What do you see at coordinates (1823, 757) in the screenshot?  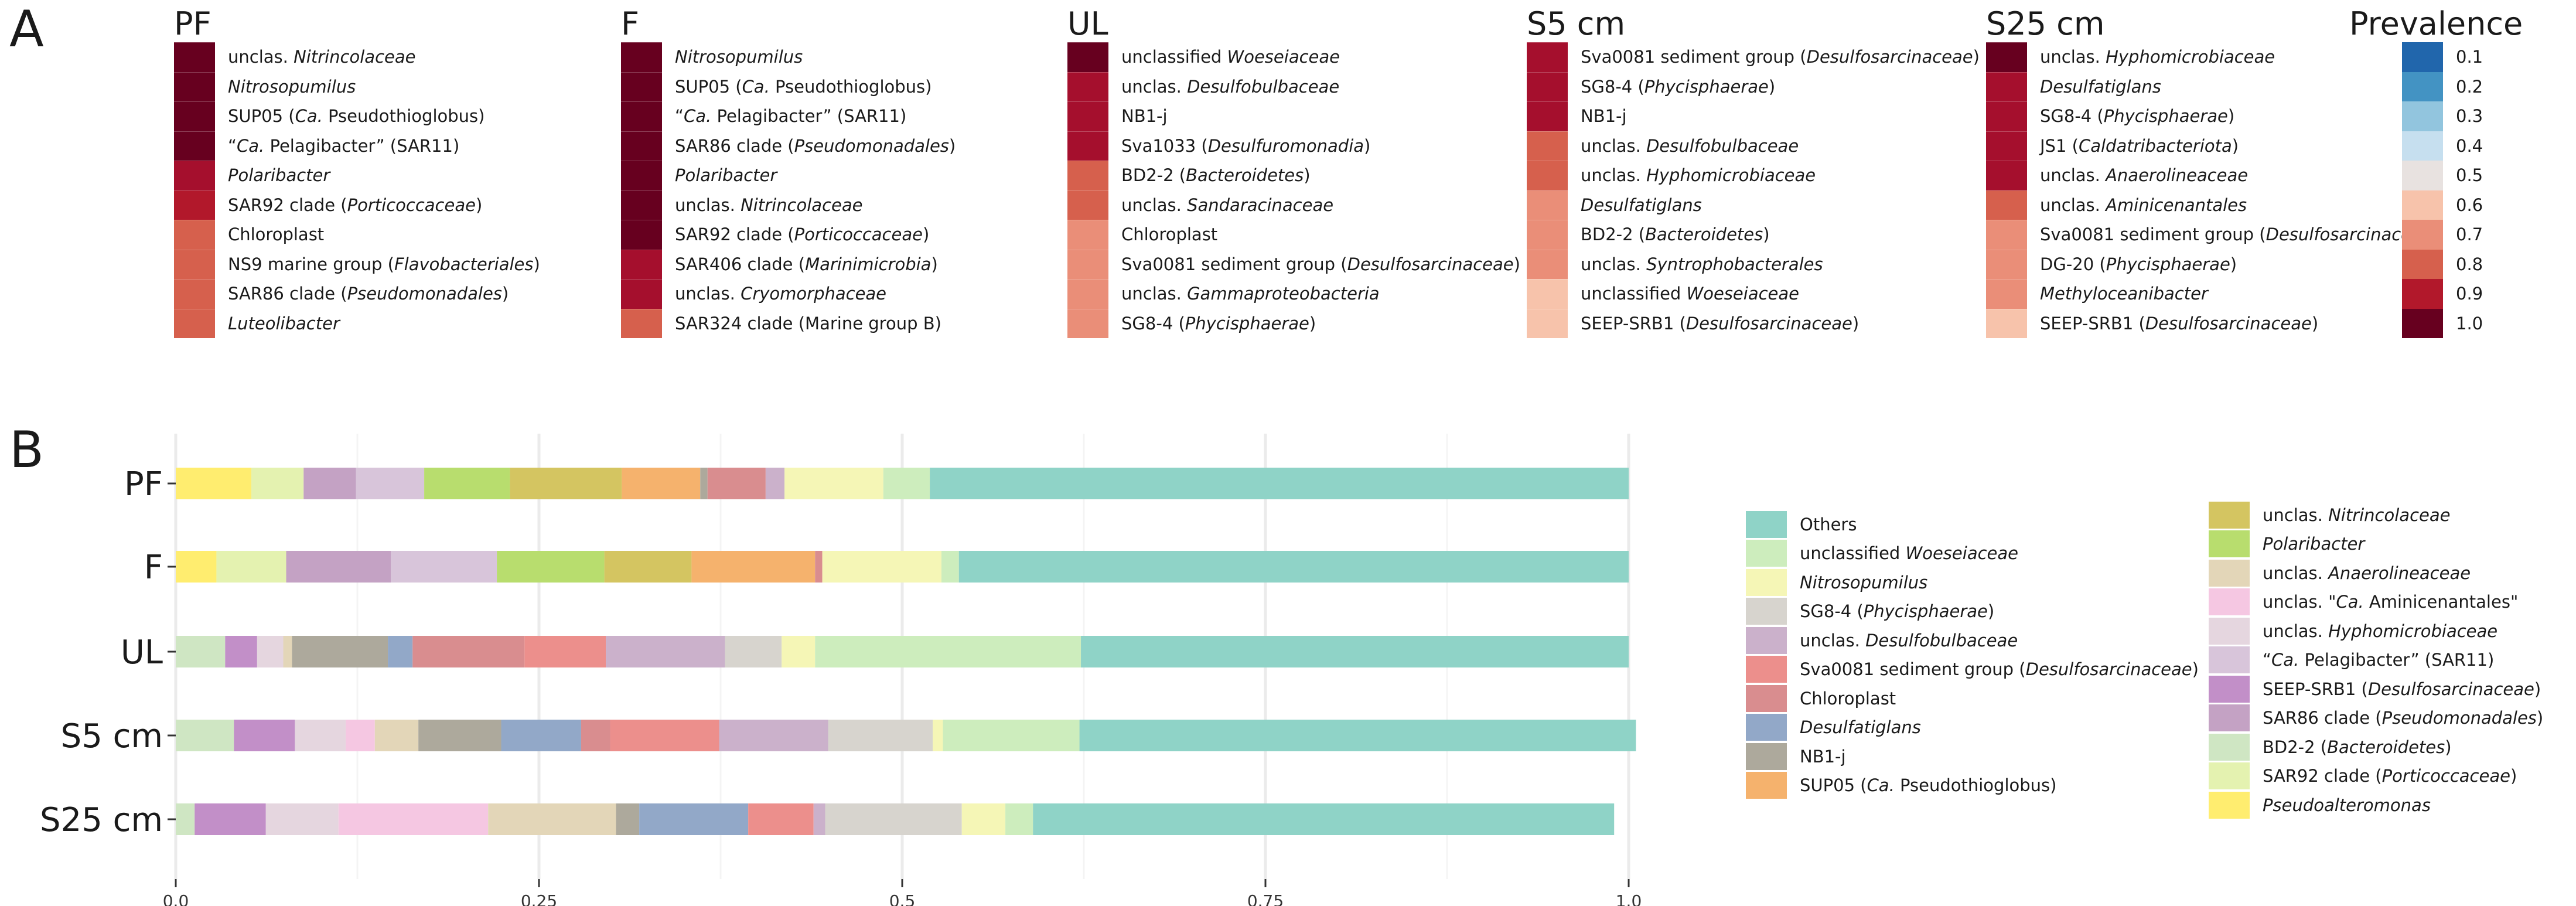 I see `taxon-label: NB1-j` at bounding box center [1823, 757].